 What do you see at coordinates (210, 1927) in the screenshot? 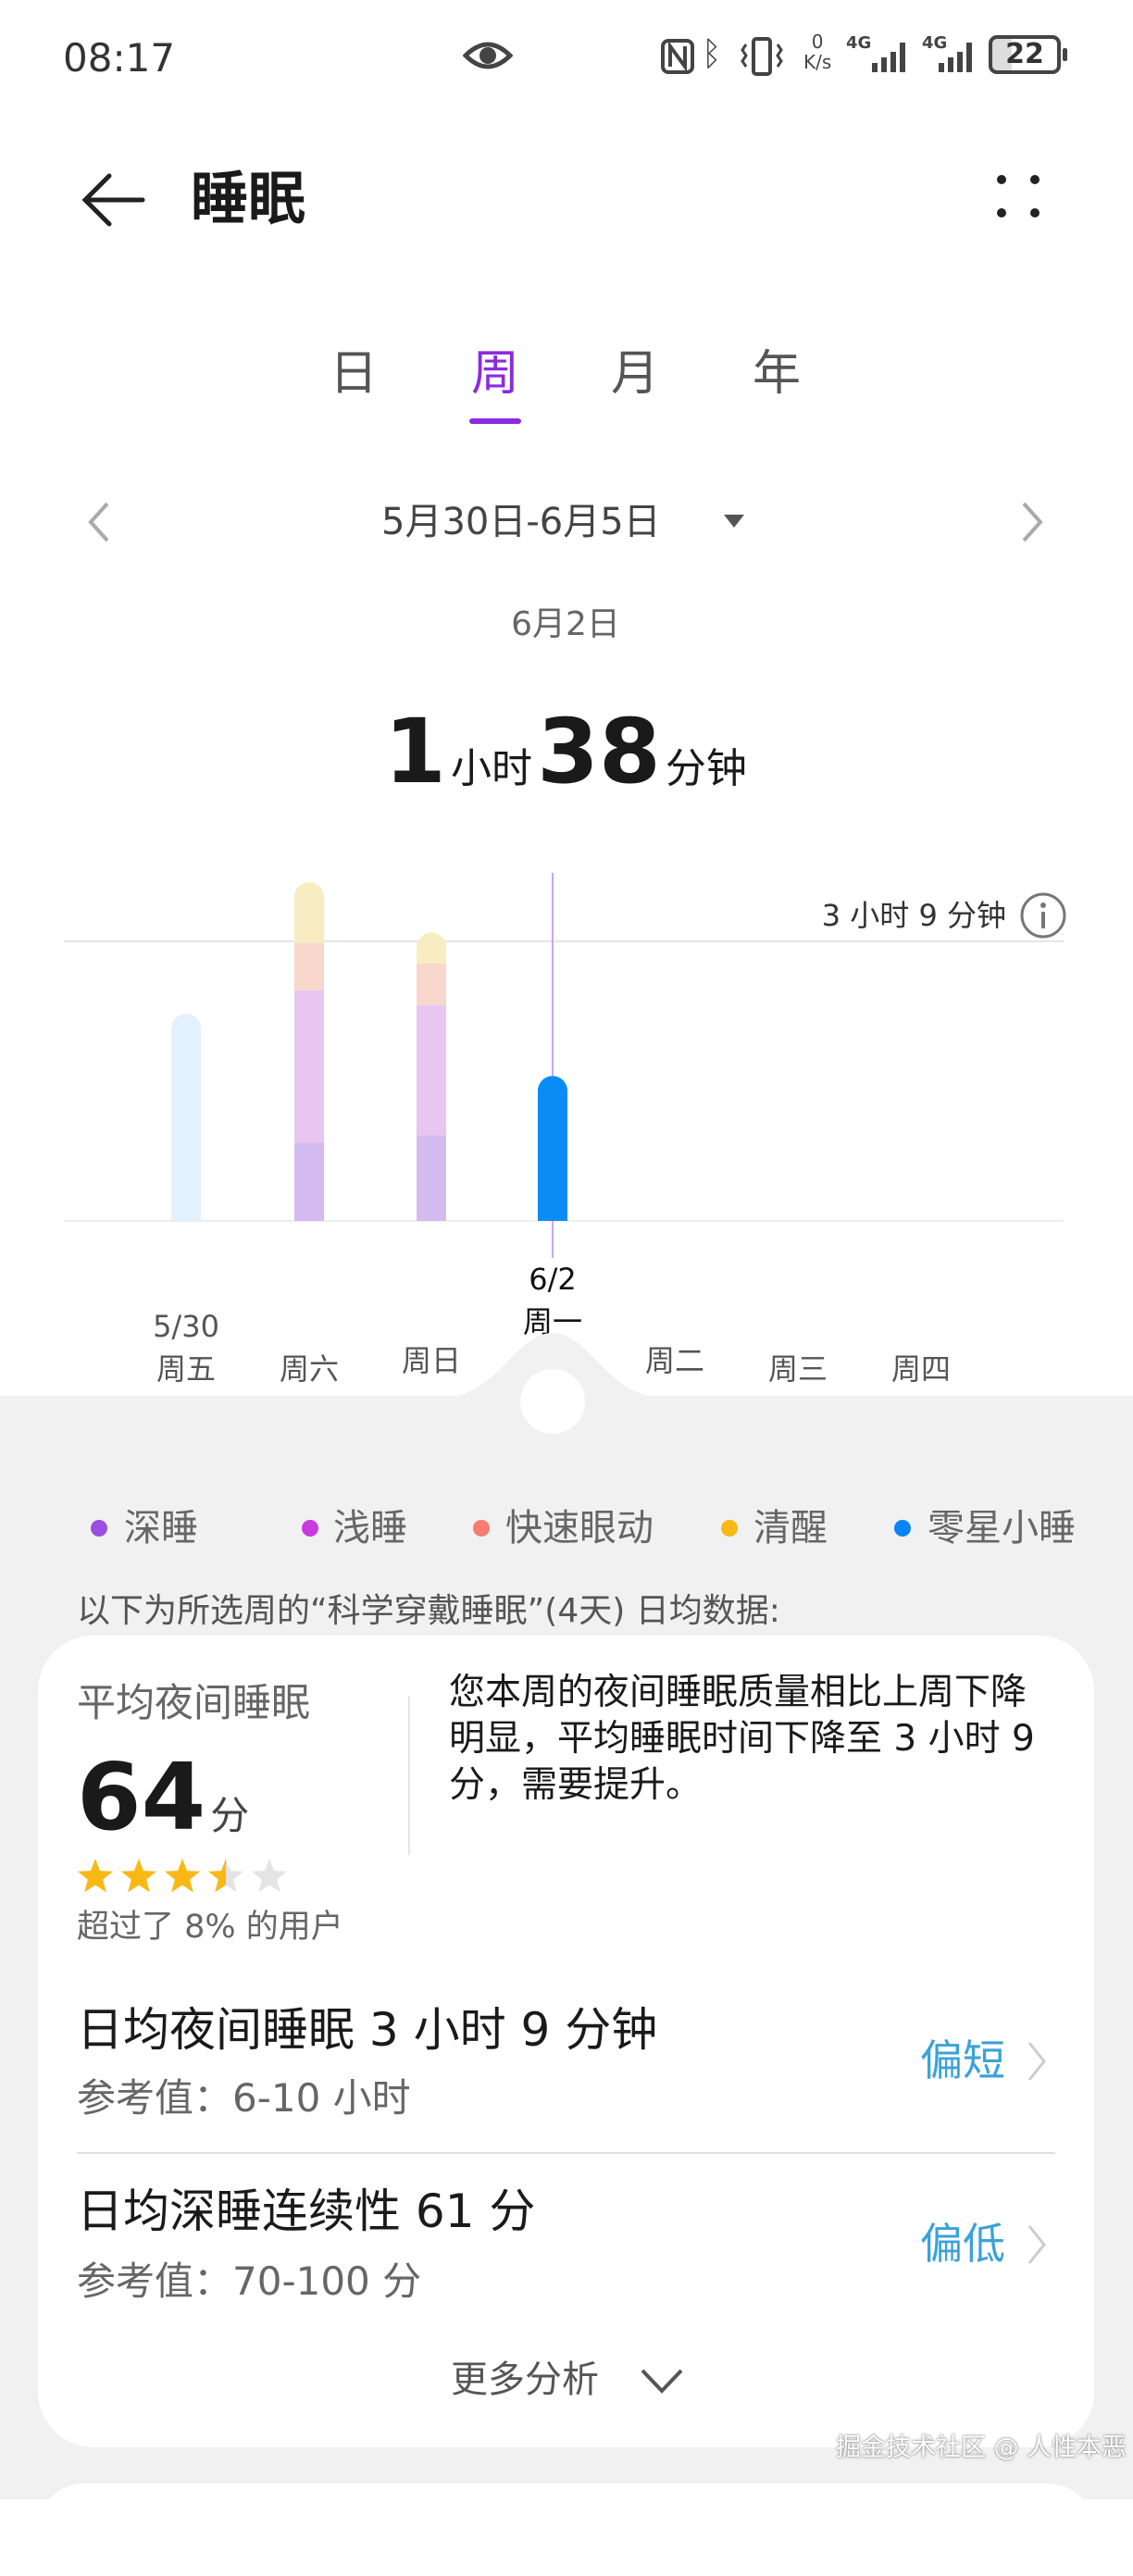
I see `percentile: 超过了 8% 的用户` at bounding box center [210, 1927].